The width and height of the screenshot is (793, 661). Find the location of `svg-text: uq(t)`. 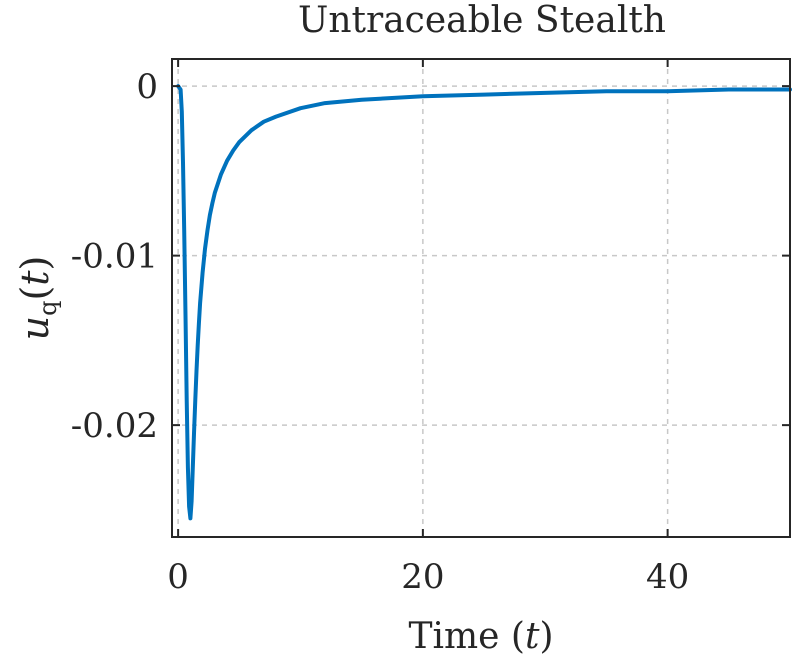

svg-text: uq(t) is located at coordinates (37, 298).